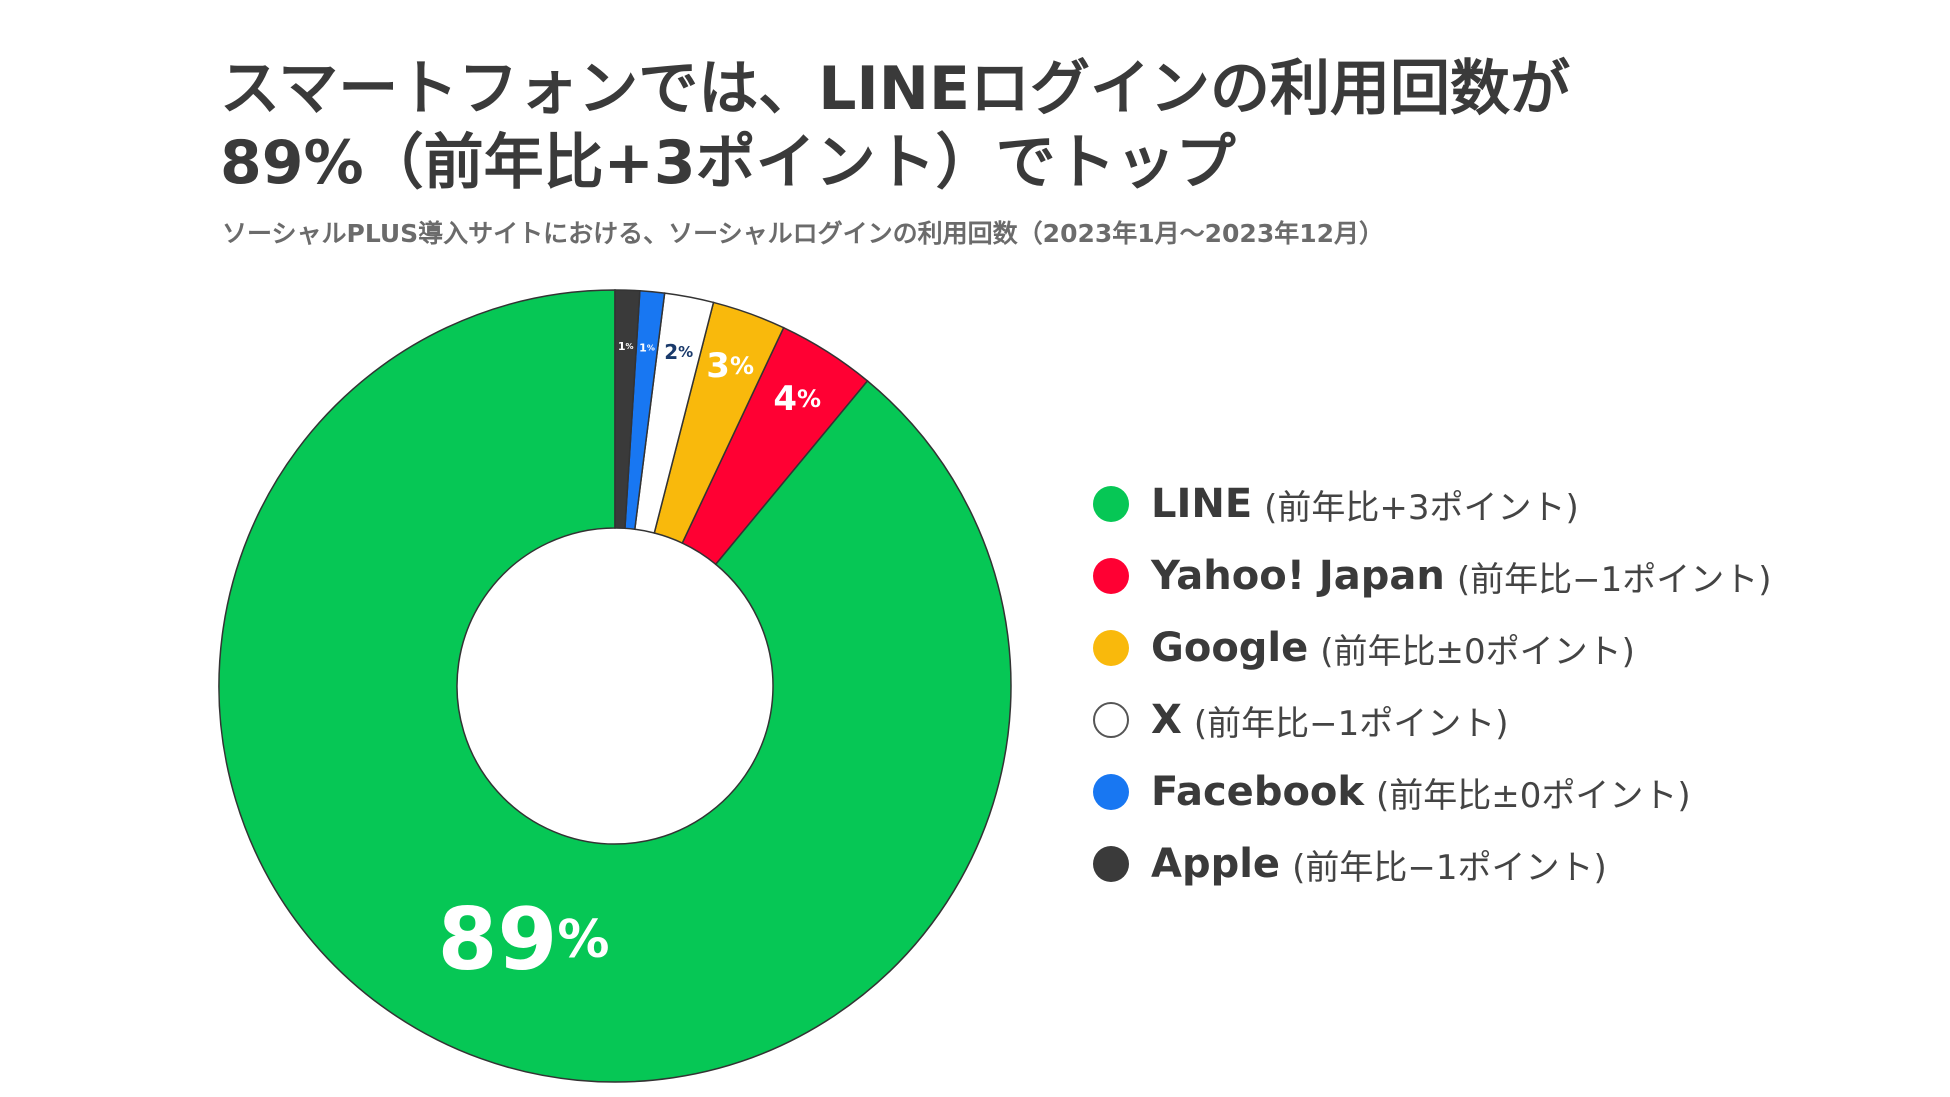 This screenshot has width=1950, height=1097. I want to click on slice-apple, so click(627, 409).